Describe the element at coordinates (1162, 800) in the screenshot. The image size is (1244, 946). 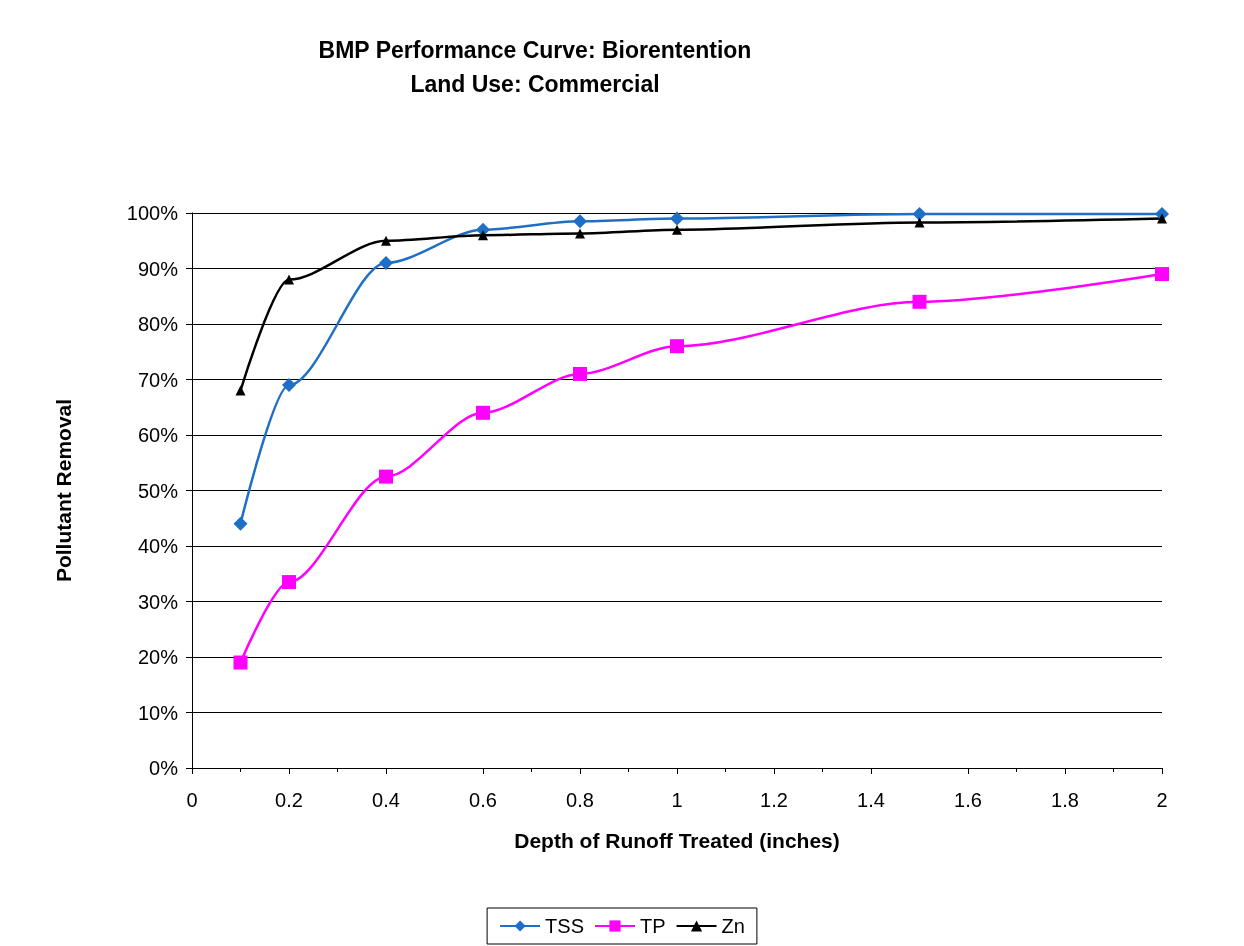
I see `x-tick-label: 2` at that location.